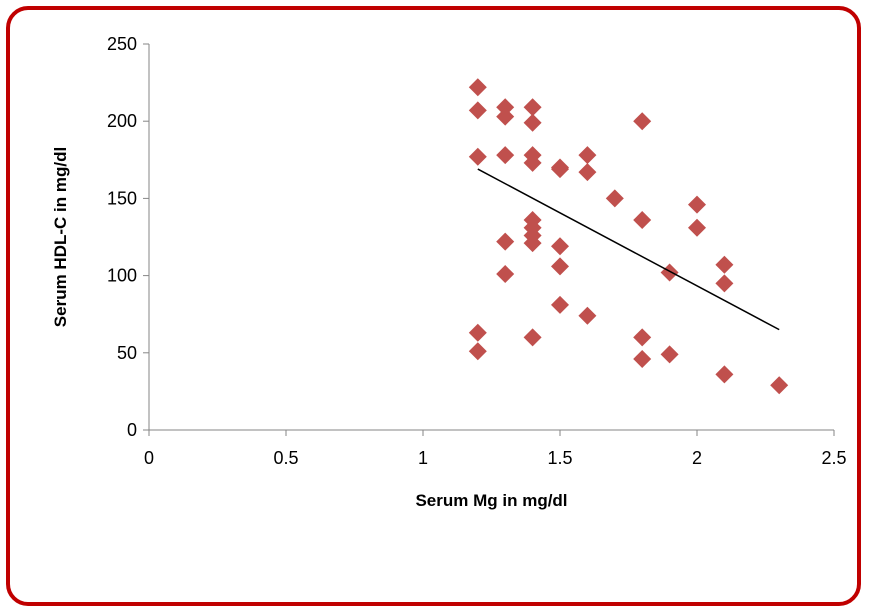 The image size is (871, 606). Describe the element at coordinates (60, 237) in the screenshot. I see `y-axis-title: Serum HDL-C in mg/dl` at that location.